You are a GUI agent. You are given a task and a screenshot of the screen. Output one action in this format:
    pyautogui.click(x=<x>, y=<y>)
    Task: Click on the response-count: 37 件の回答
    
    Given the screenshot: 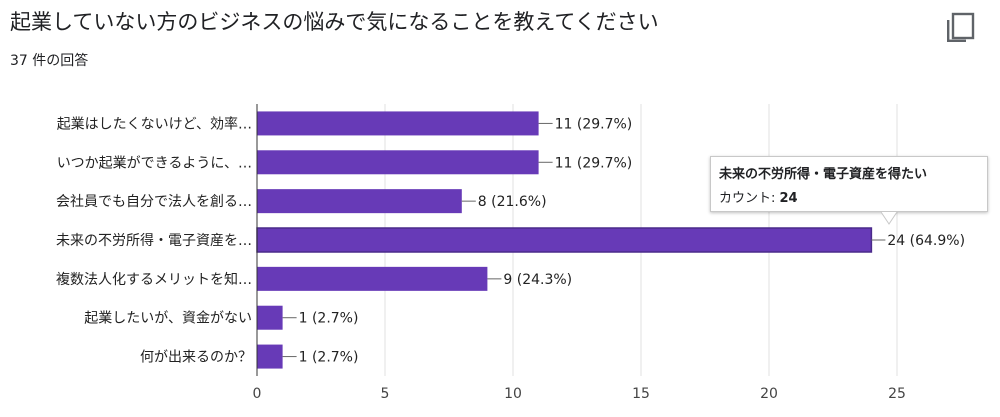 What is the action you would take?
    pyautogui.click(x=49, y=61)
    